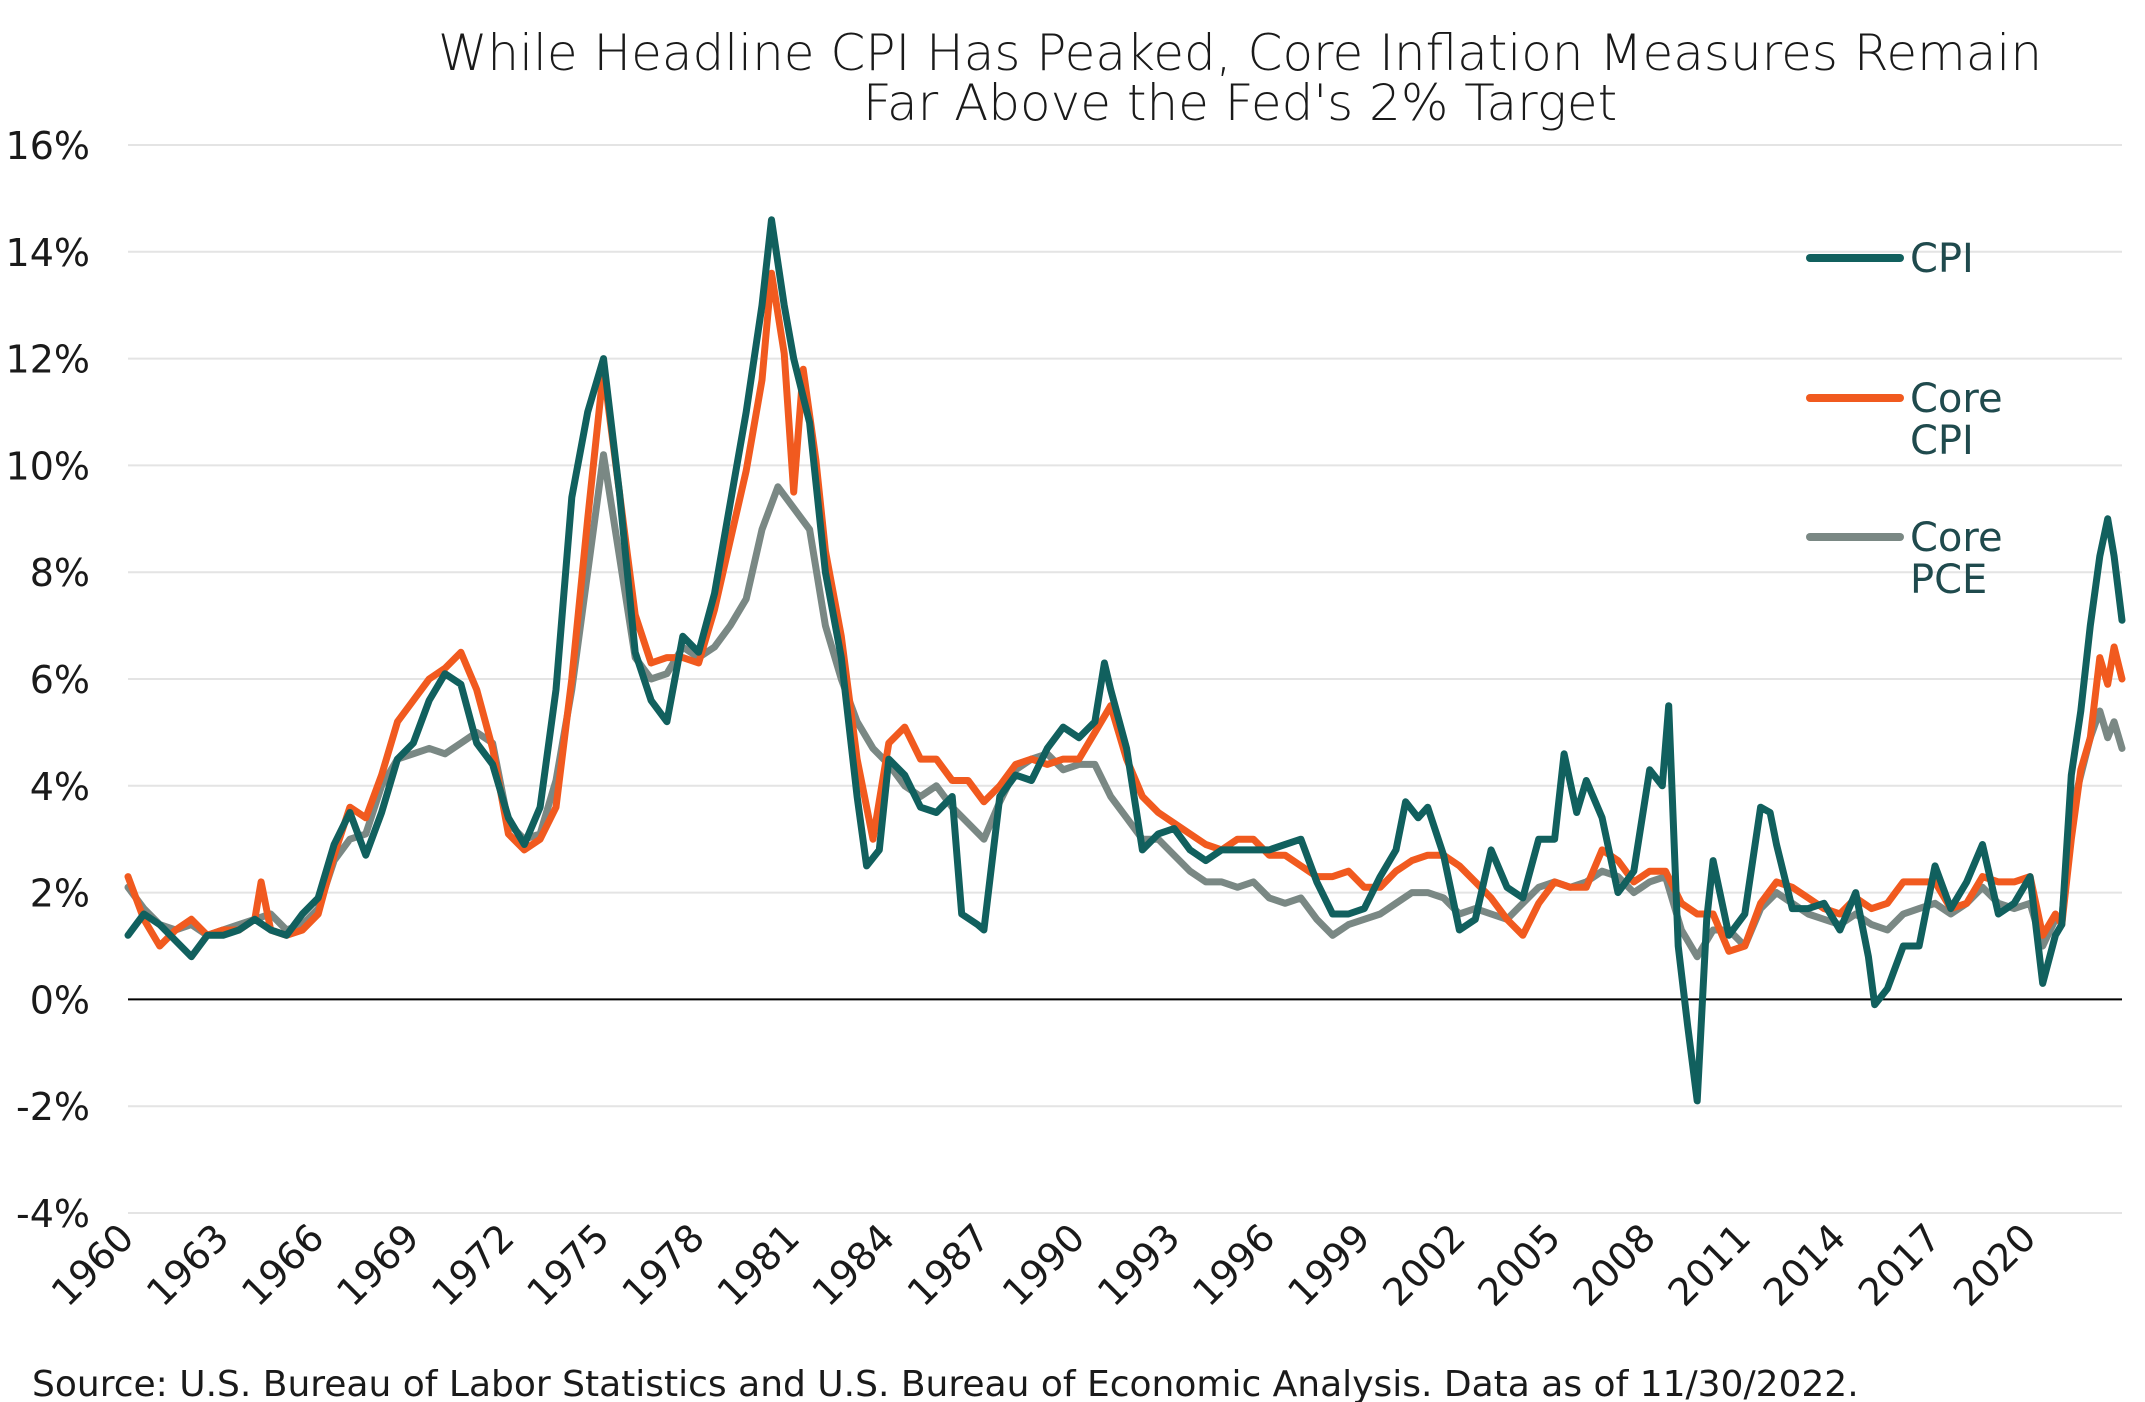  What do you see at coordinates (663, 1265) in the screenshot?
I see `x-tick-label: 1978` at bounding box center [663, 1265].